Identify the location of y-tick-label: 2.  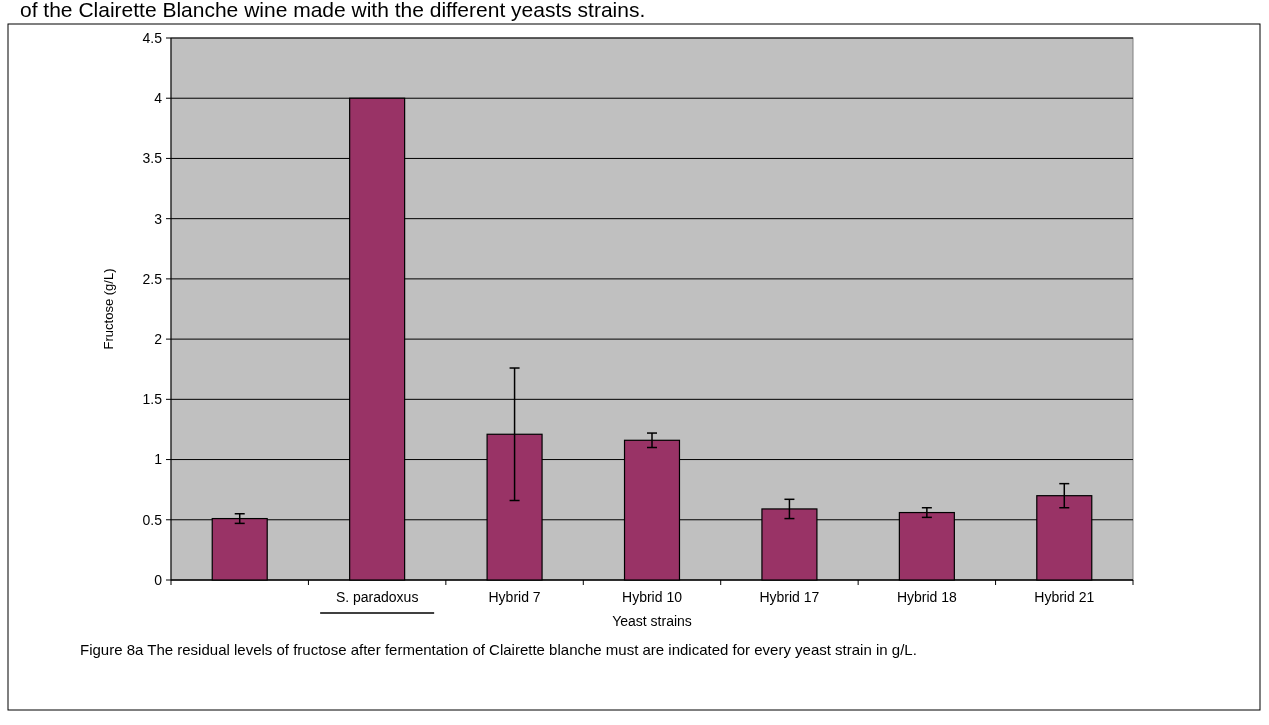
(158, 339).